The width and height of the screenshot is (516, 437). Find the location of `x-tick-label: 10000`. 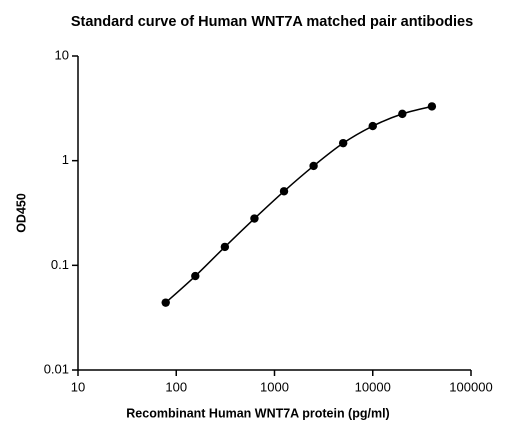

x-tick-label: 10000 is located at coordinates (373, 386).